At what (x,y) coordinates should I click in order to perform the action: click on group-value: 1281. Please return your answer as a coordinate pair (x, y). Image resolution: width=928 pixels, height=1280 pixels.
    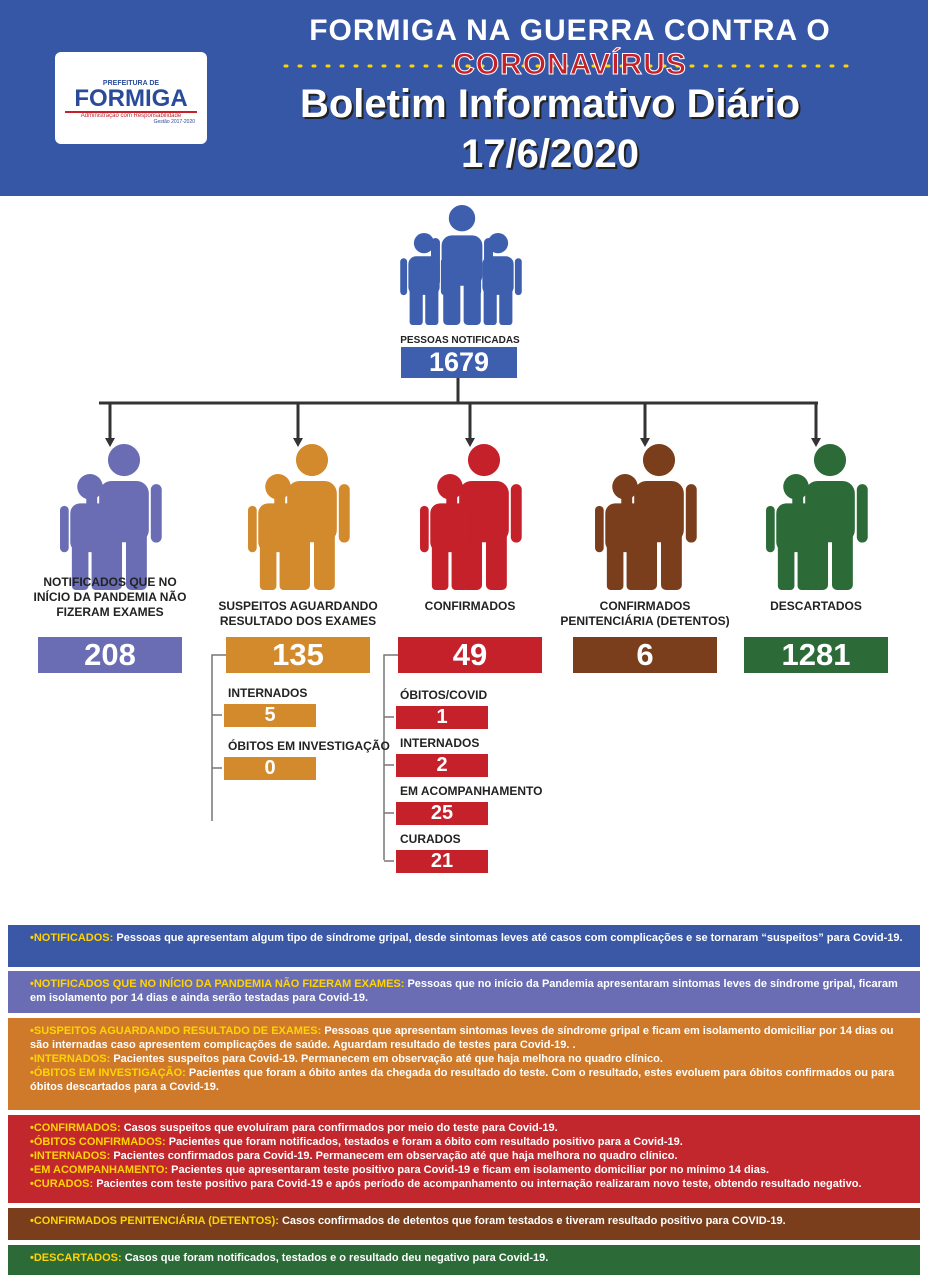
    Looking at the image, I should click on (816, 655).